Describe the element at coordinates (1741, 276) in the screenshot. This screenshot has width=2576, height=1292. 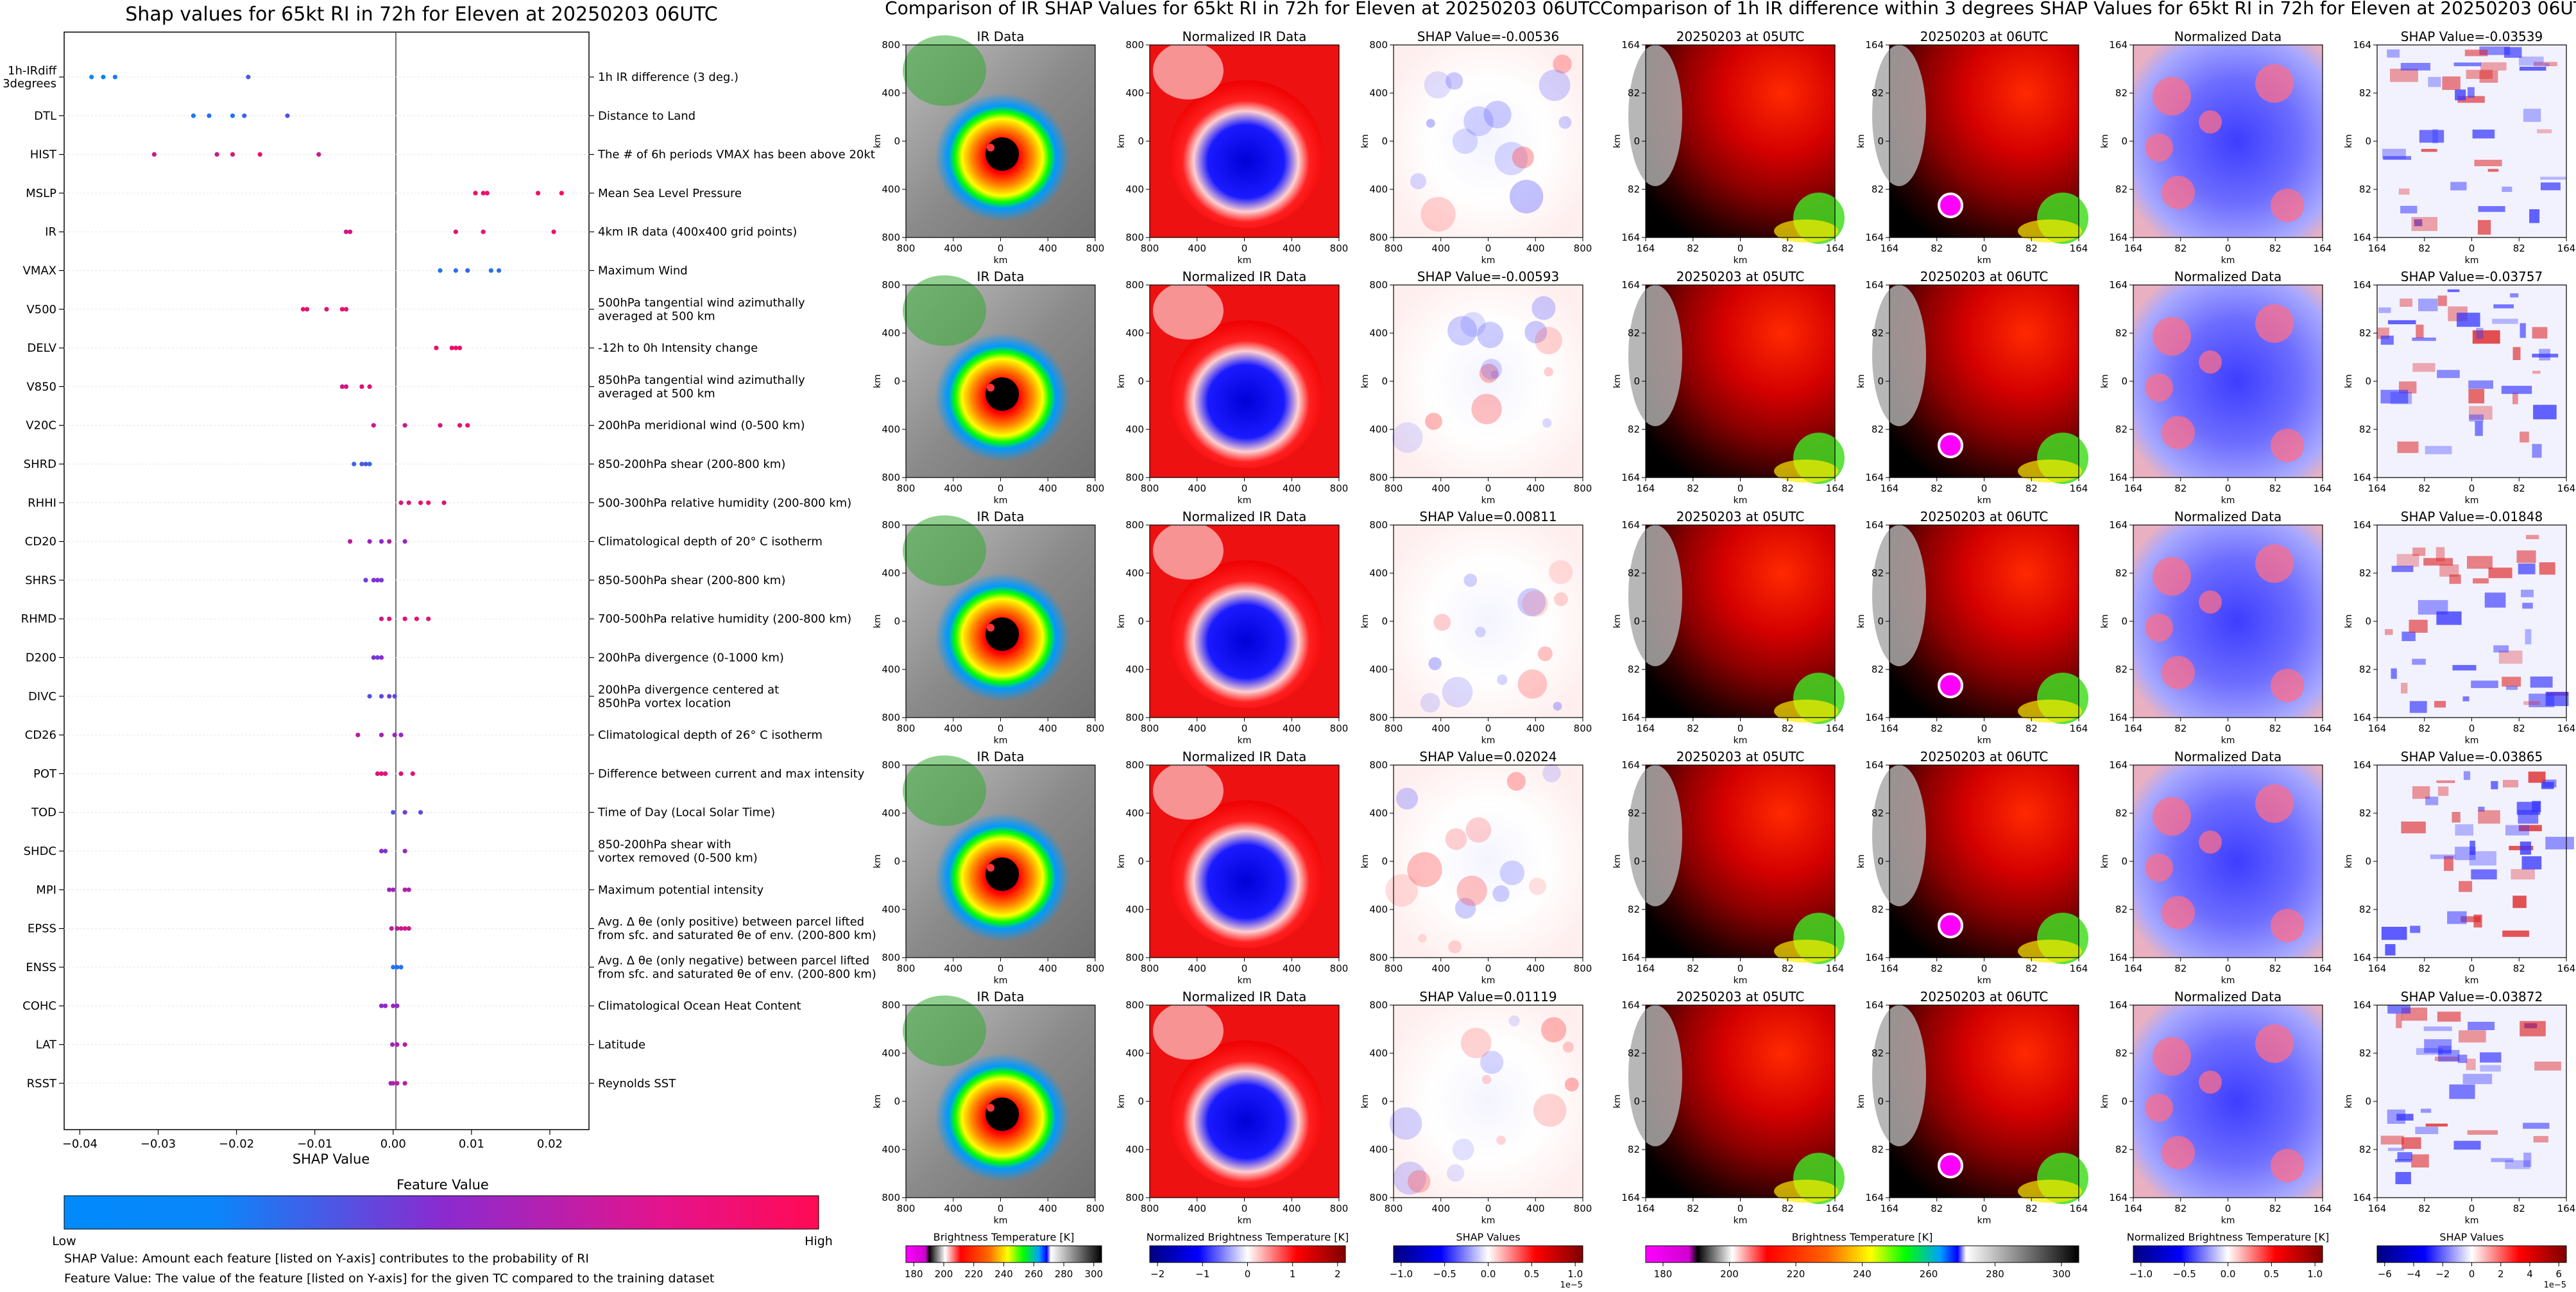
I see `panel-title: 20250203 at 05UTC` at that location.